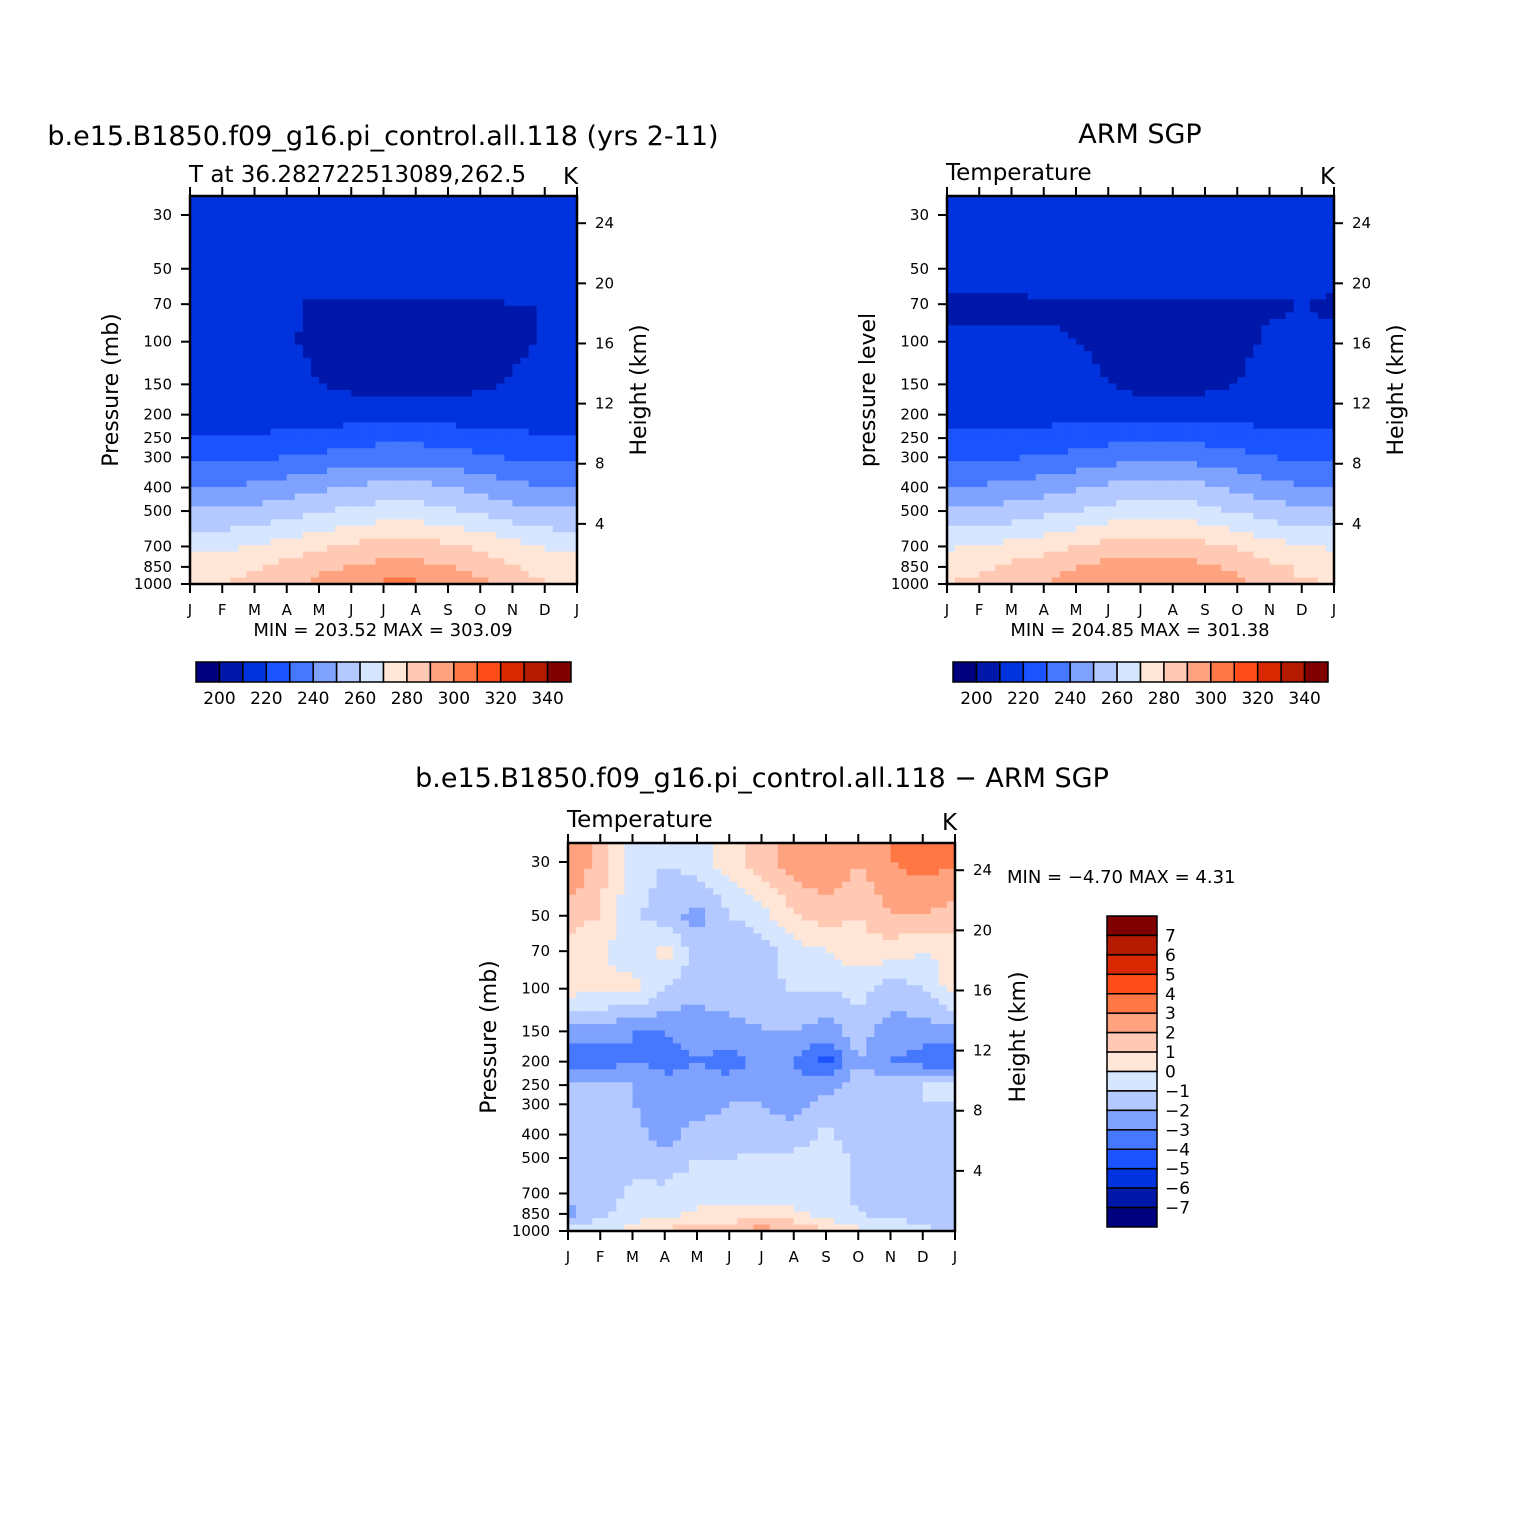 This screenshot has height=1524, width=1524. Describe the element at coordinates (350, 610) in the screenshot. I see `x-tick-label: J` at that location.